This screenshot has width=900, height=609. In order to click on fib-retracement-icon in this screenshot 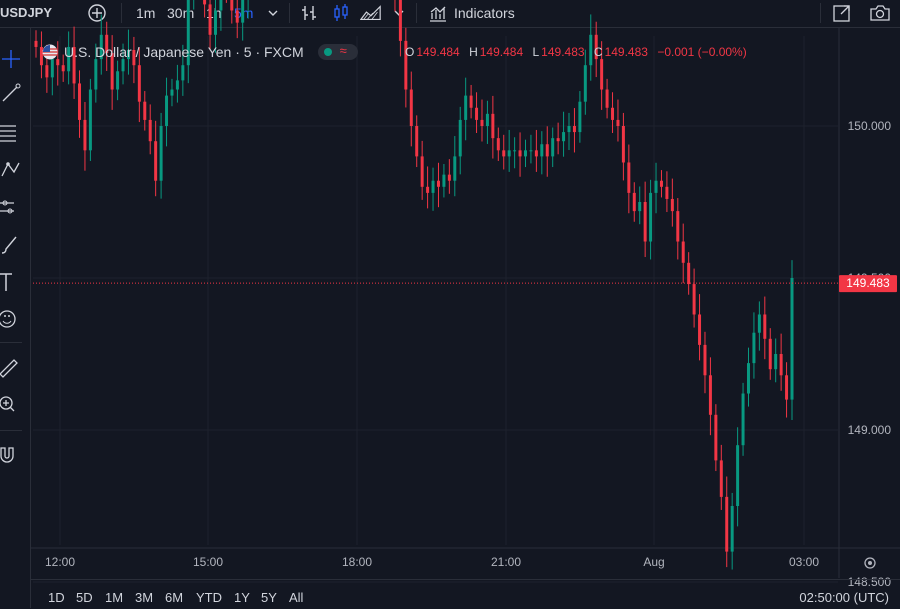, I will do `click(11, 133)`.